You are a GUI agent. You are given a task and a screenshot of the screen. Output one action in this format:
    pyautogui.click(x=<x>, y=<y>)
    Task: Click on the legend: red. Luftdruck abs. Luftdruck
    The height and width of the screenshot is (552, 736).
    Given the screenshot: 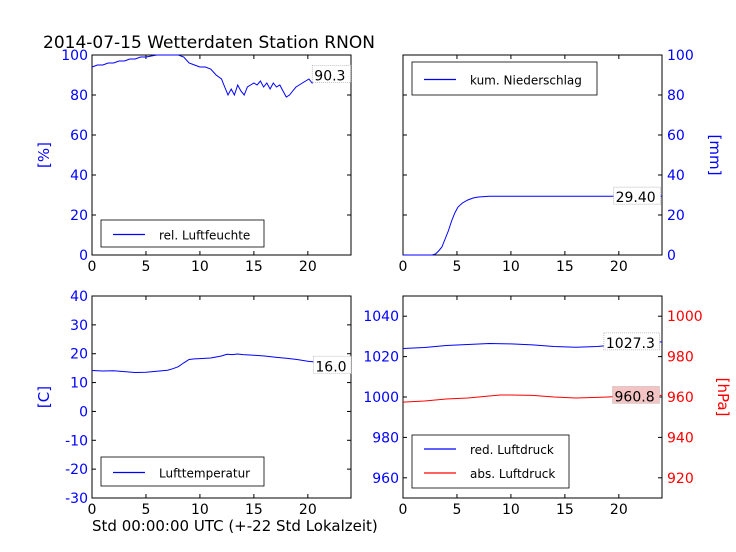 What is the action you would take?
    pyautogui.click(x=490, y=461)
    